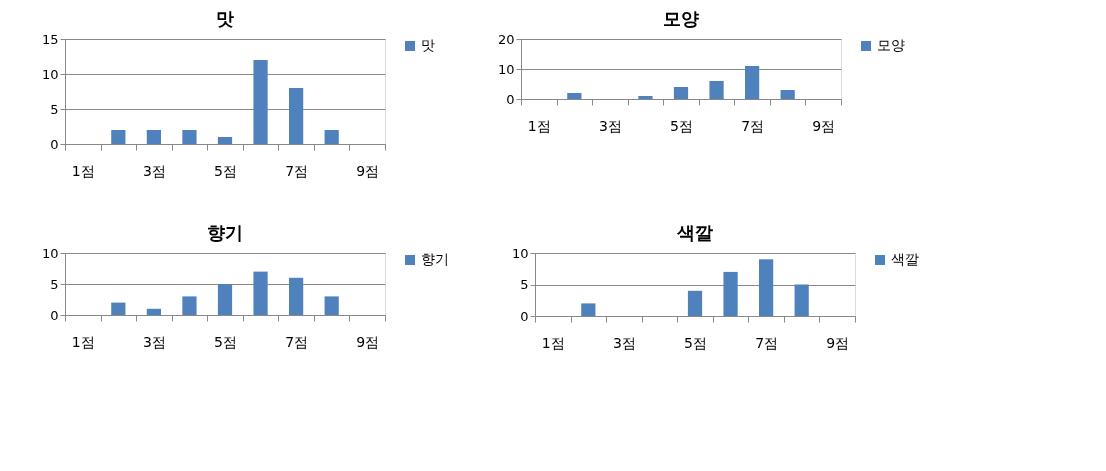 The image size is (1106, 471). I want to click on legend-label: 색깔, so click(905, 259).